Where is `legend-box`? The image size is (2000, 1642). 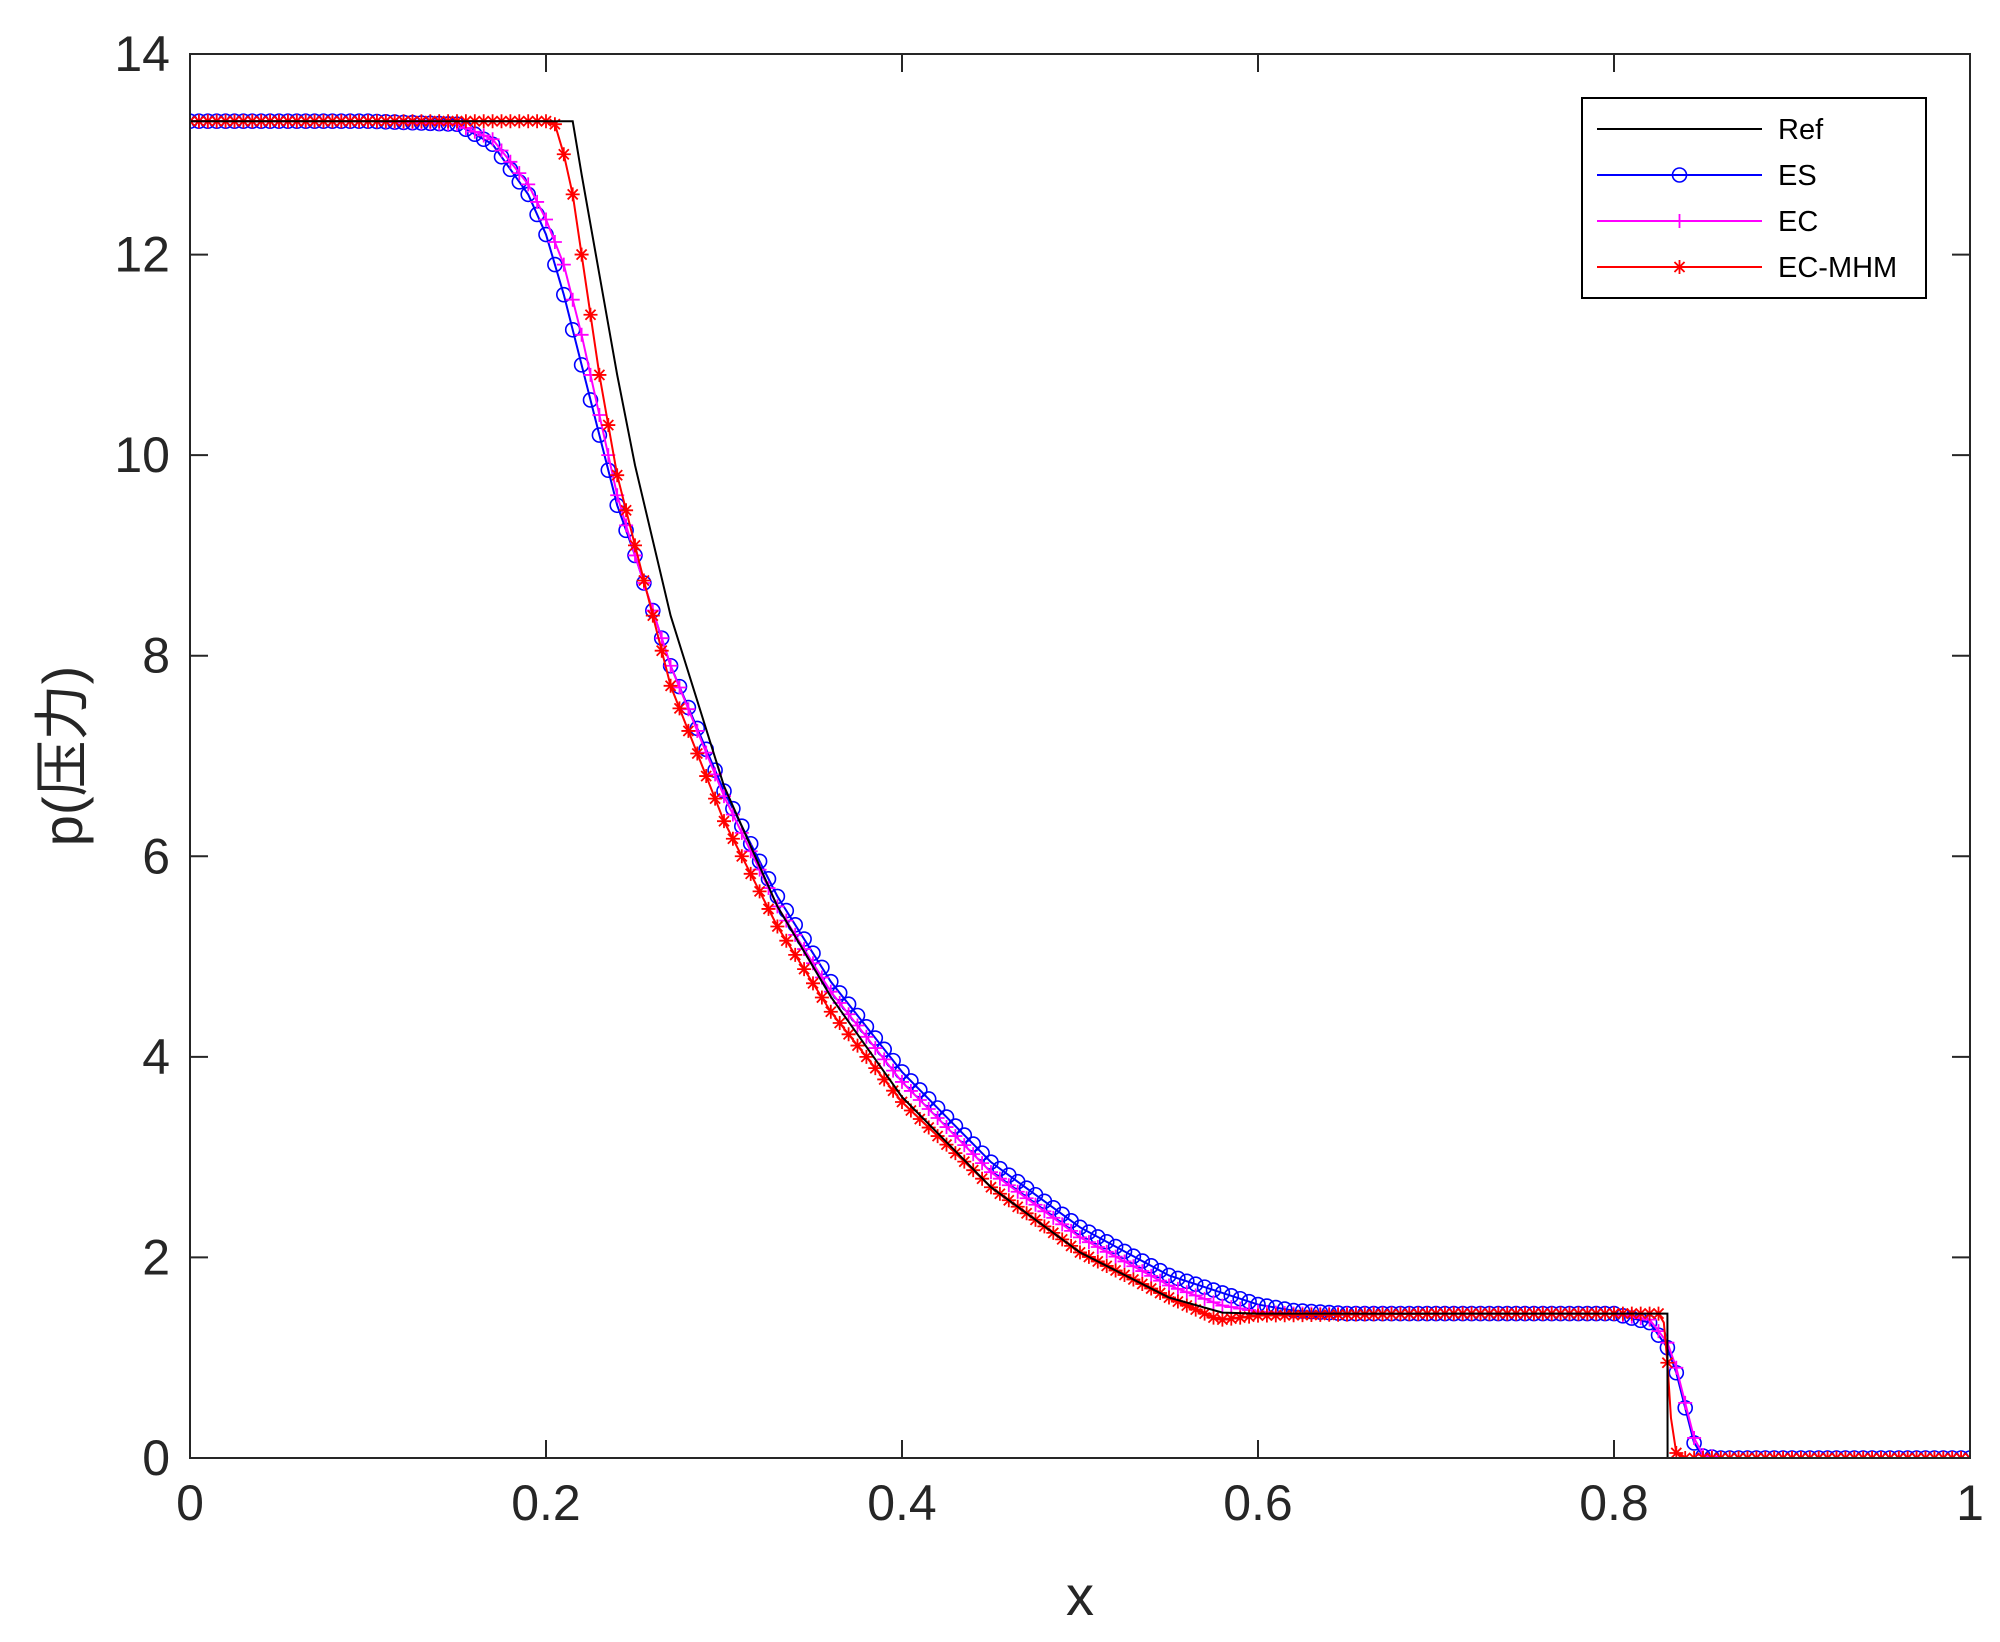 legend-box is located at coordinates (1754, 198).